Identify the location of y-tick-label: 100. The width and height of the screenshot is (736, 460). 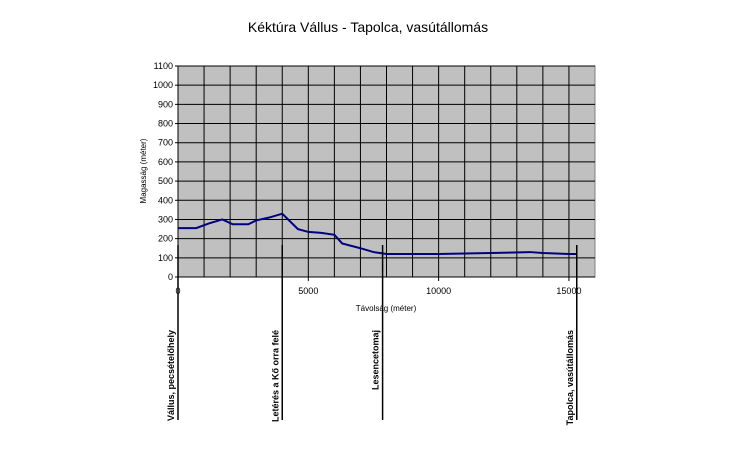
(165, 258).